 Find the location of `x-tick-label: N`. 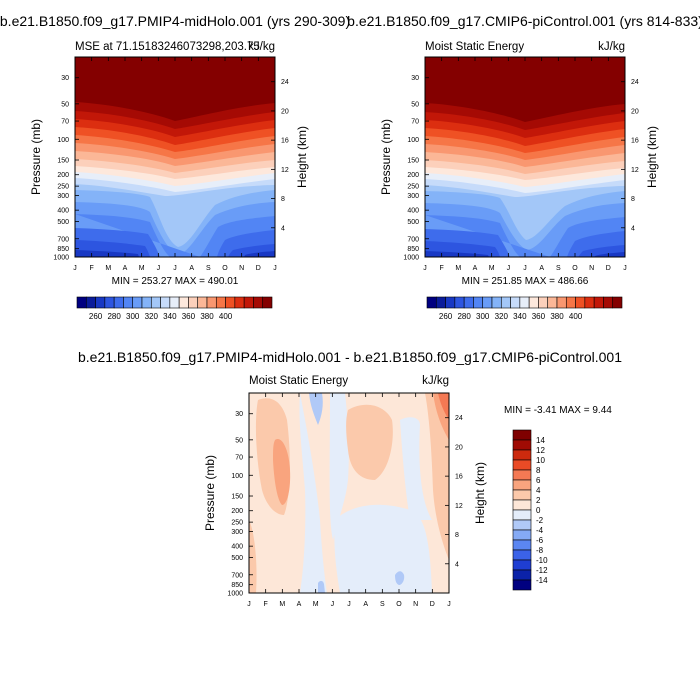

x-tick-label: N is located at coordinates (591, 268).